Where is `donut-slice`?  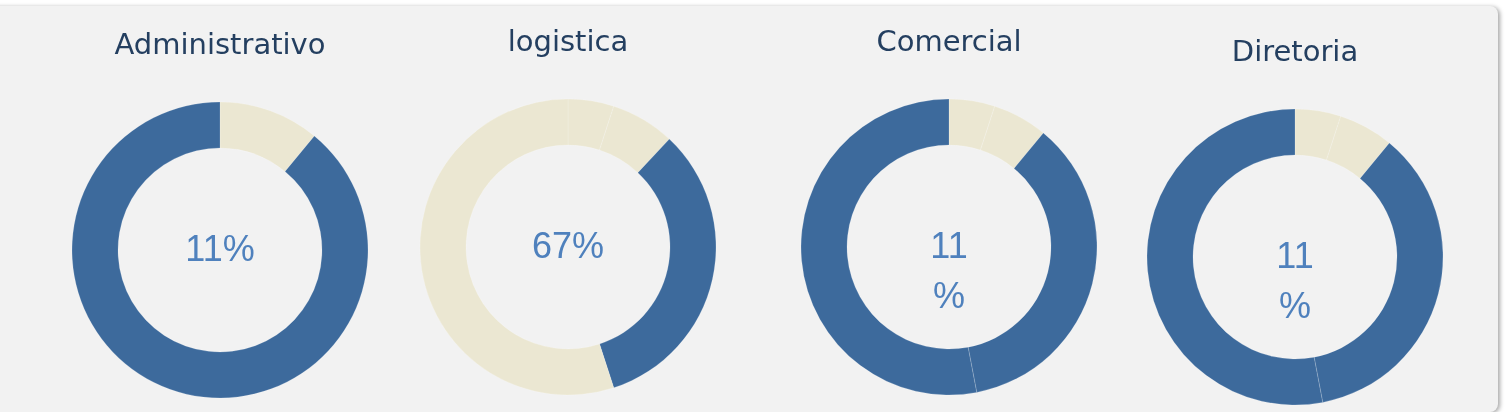 donut-slice is located at coordinates (220, 250).